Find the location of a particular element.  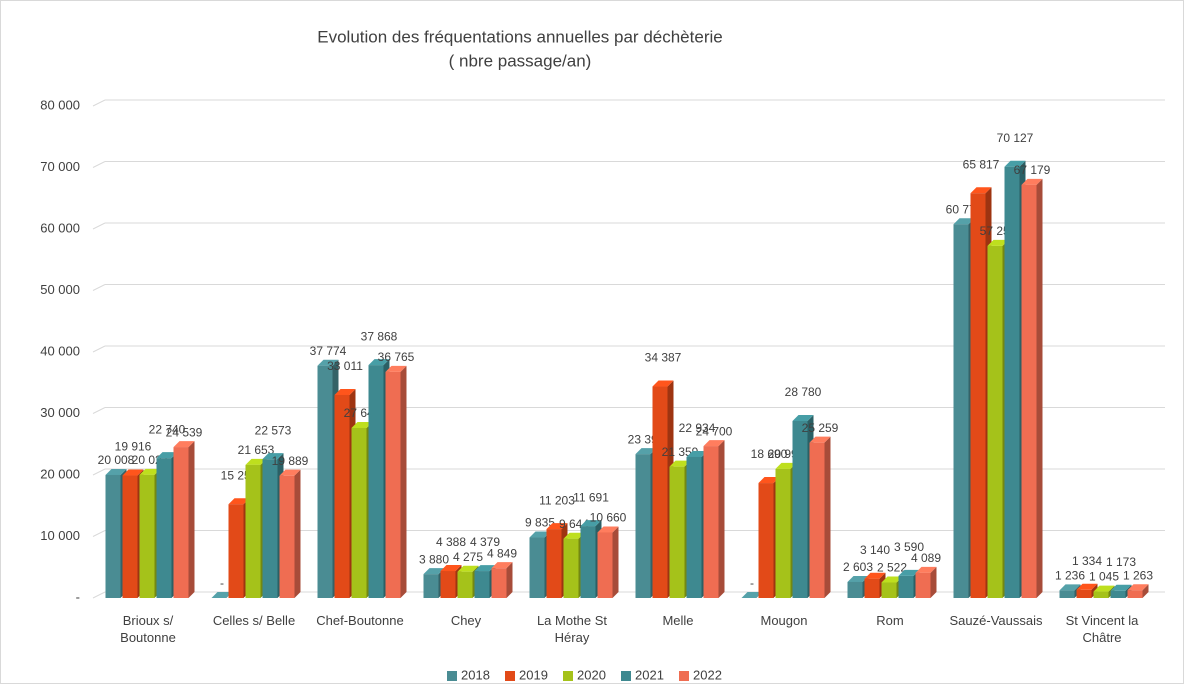

y-tick-label: 60 000 is located at coordinates (60, 227).